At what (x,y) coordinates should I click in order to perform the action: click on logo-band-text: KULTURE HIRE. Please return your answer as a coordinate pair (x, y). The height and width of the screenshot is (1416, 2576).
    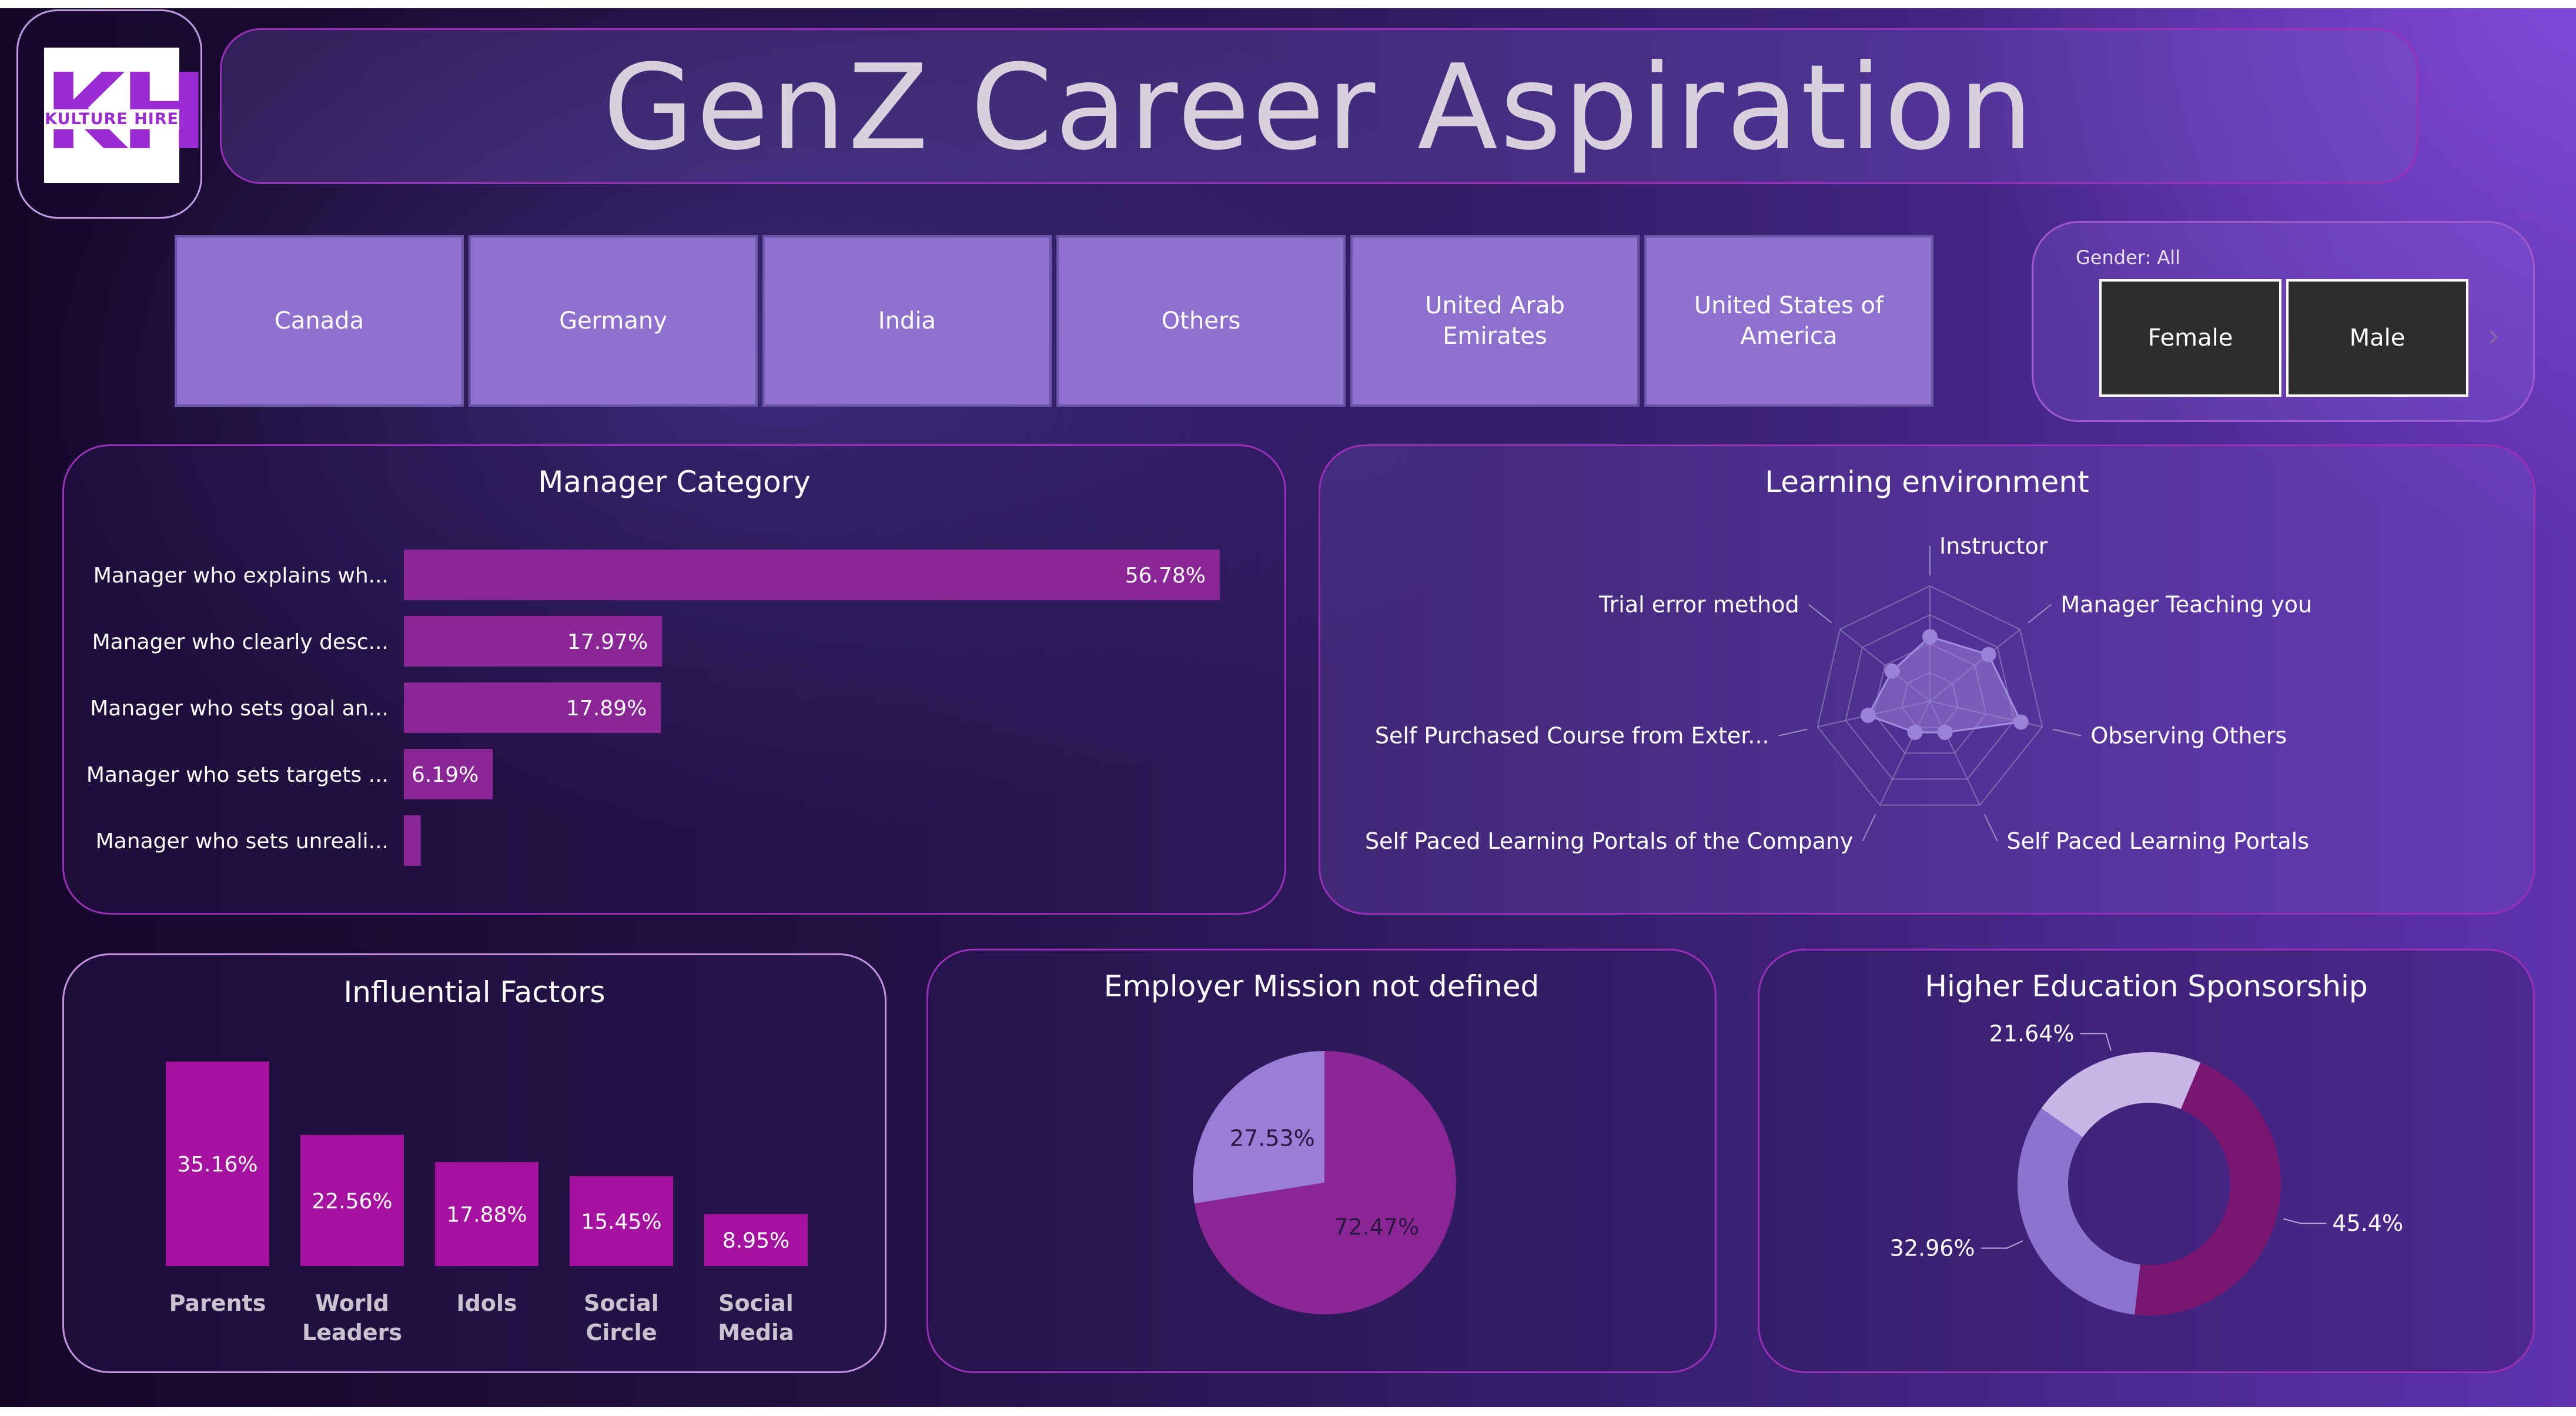
    Looking at the image, I should click on (111, 119).